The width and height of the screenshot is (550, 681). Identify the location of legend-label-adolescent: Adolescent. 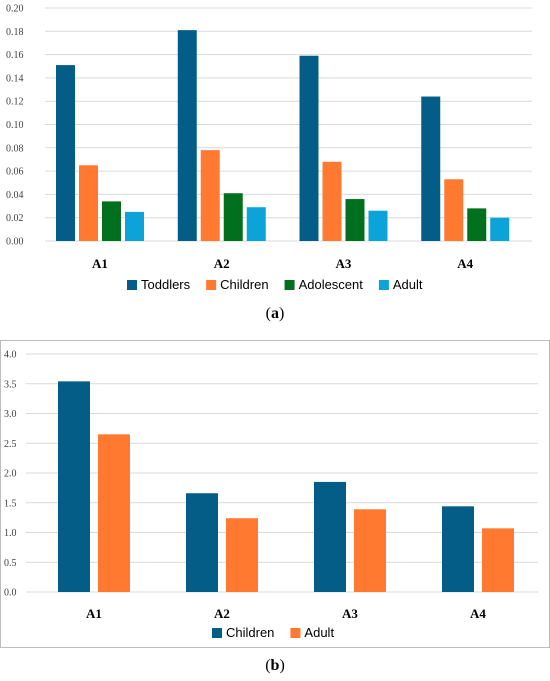
(331, 284).